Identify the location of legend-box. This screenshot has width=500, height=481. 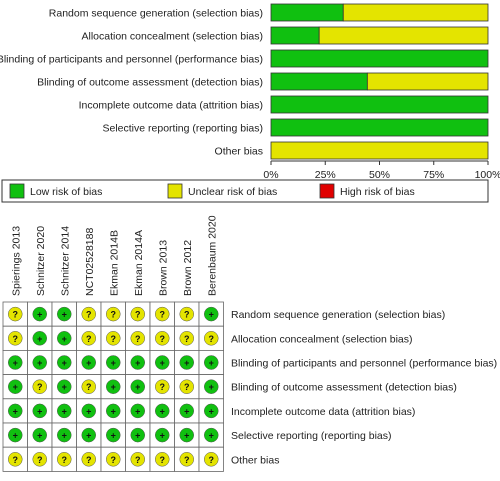
(245, 191).